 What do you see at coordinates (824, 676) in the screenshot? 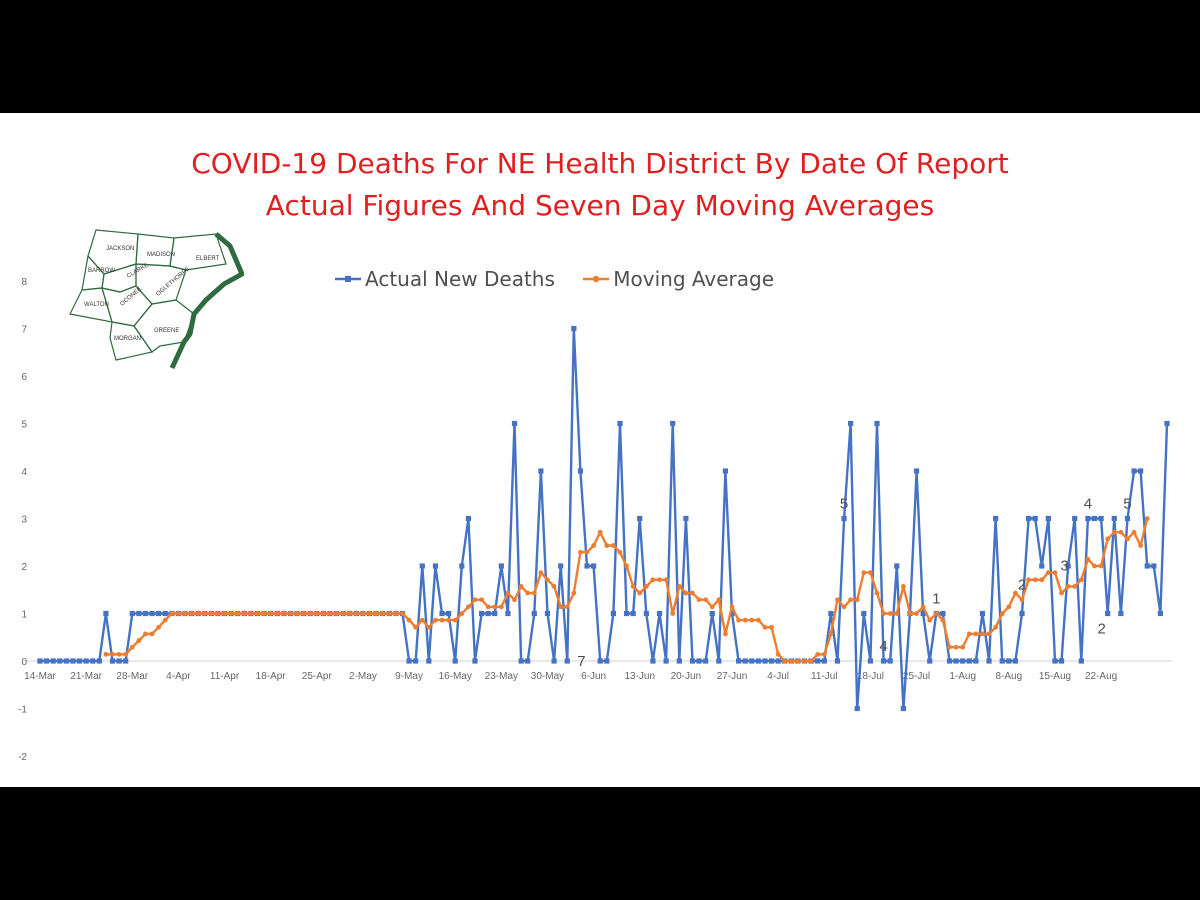
I see `x-tick-label: 11-Jul` at bounding box center [824, 676].